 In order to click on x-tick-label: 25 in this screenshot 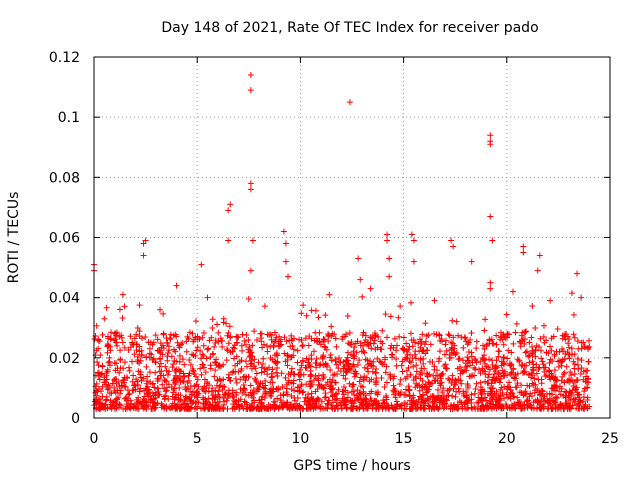, I will do `click(610, 439)`.